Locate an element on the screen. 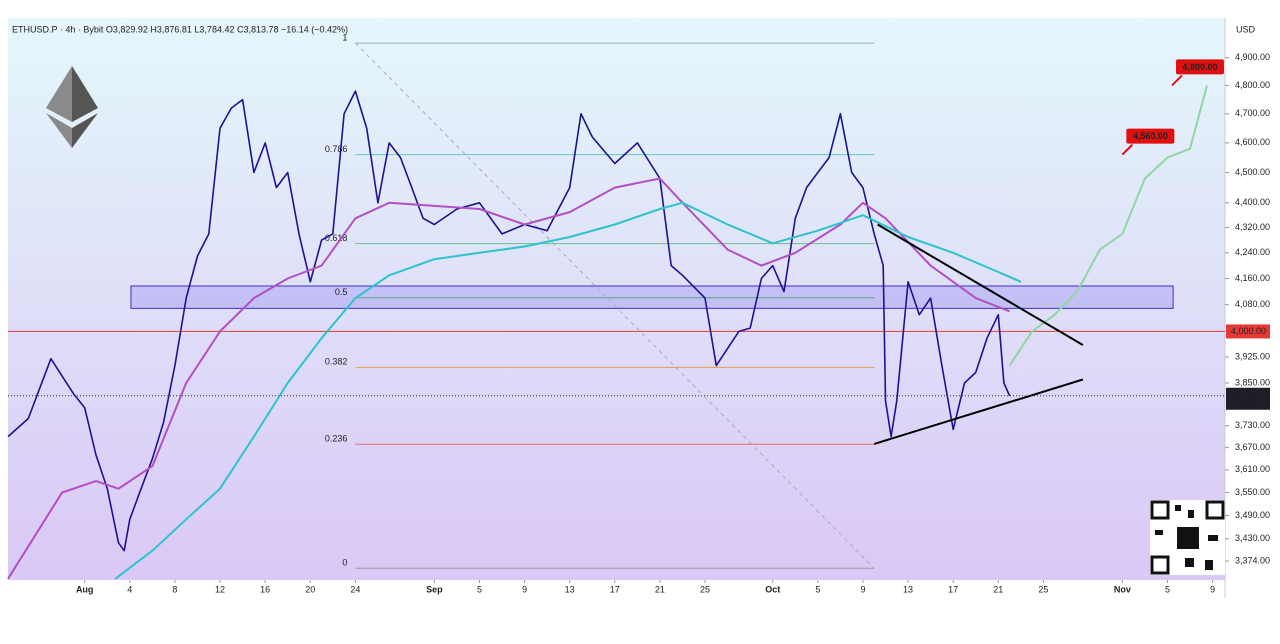 Image resolution: width=1280 pixels, height=644 pixels. qr-code is located at coordinates (1187, 537).